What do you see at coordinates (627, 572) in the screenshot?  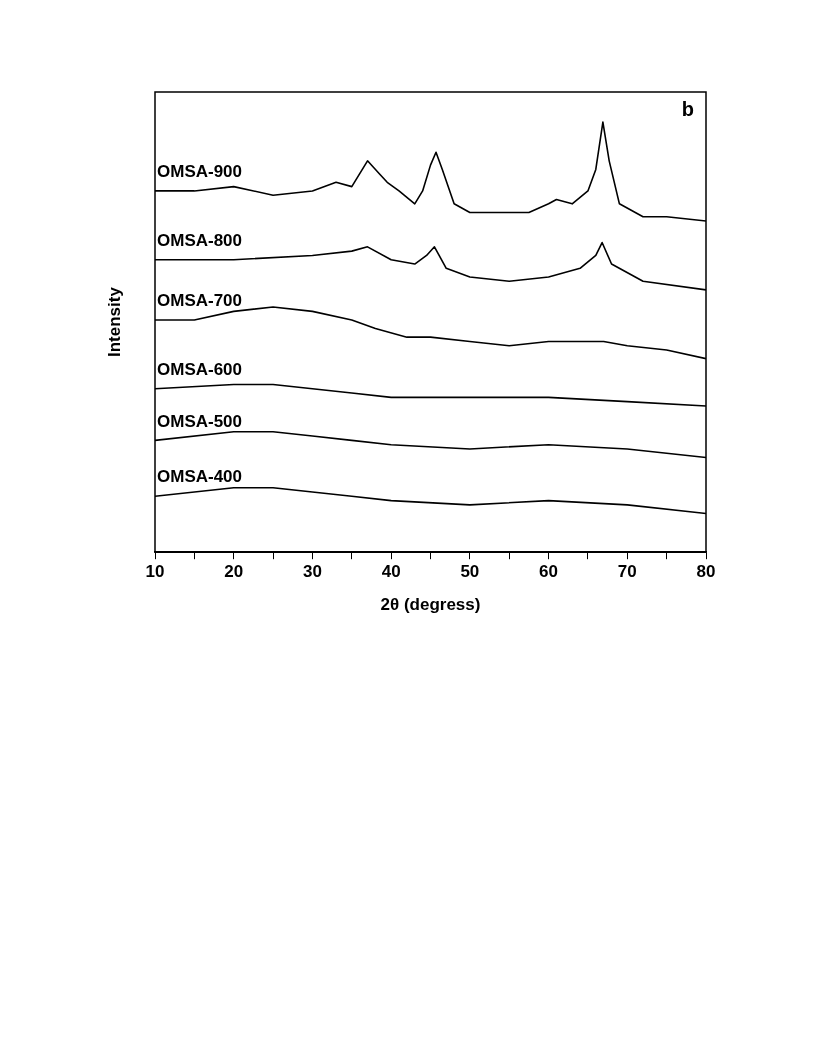 I see `x-tick-label: 70` at bounding box center [627, 572].